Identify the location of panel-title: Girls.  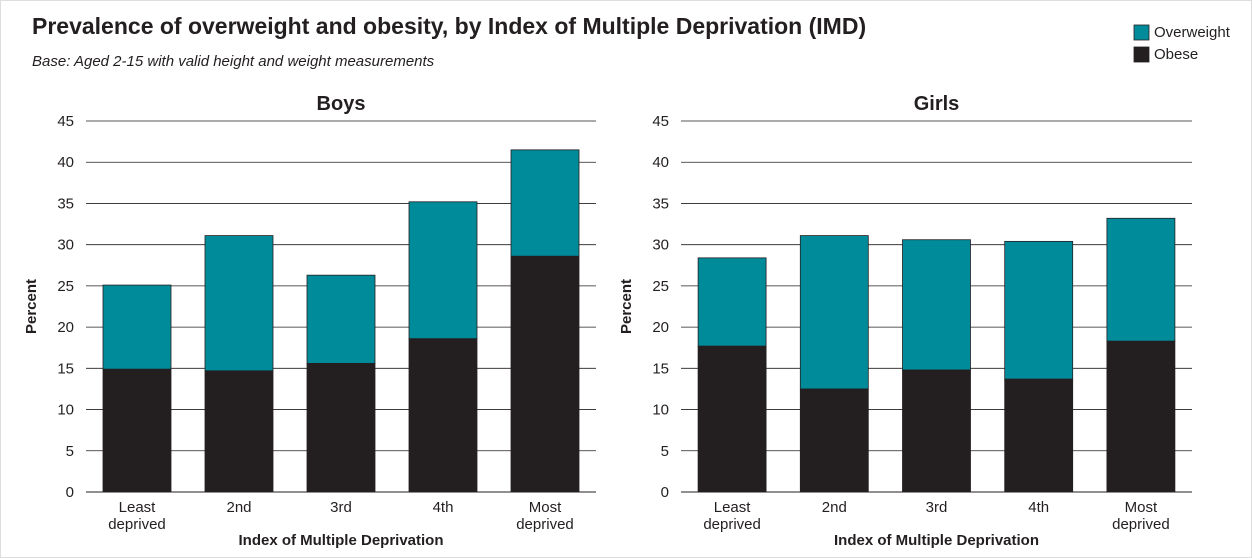
(937, 104).